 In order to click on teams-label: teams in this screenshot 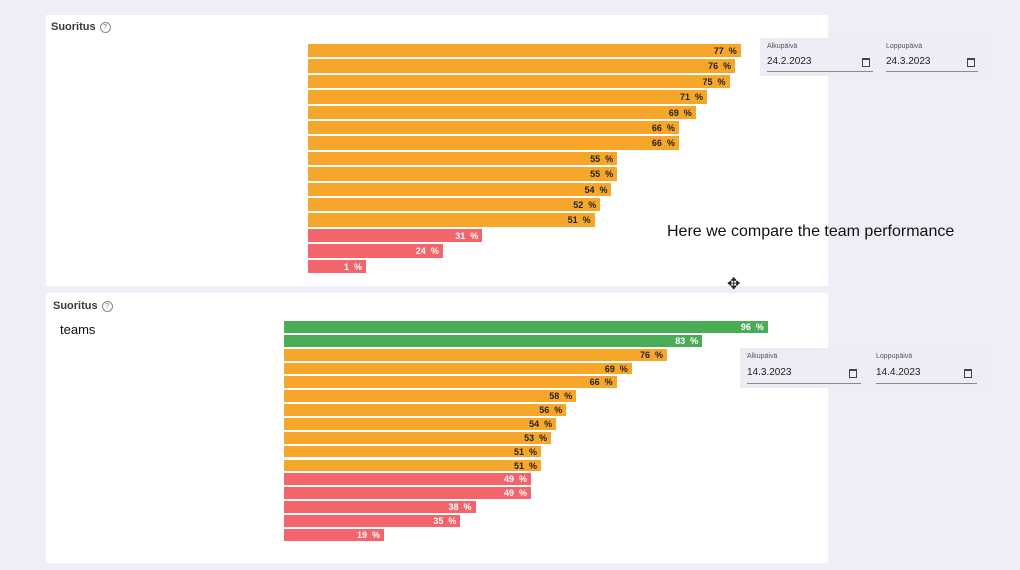, I will do `click(78, 329)`.